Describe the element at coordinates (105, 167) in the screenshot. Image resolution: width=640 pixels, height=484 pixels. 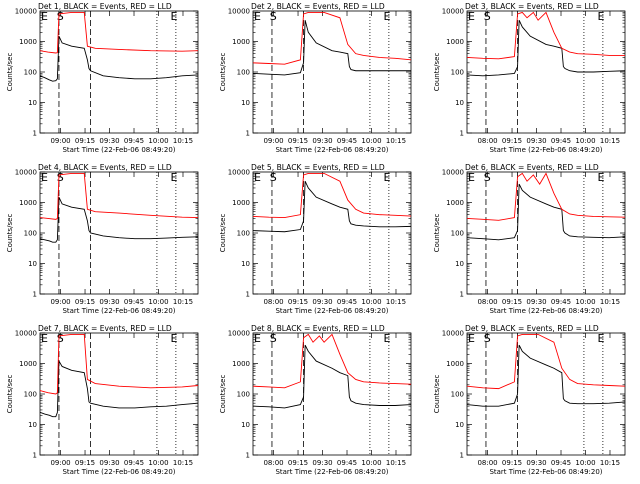
I see `chart-title: Det 4, BLACK = Events, RED = LLD` at that location.